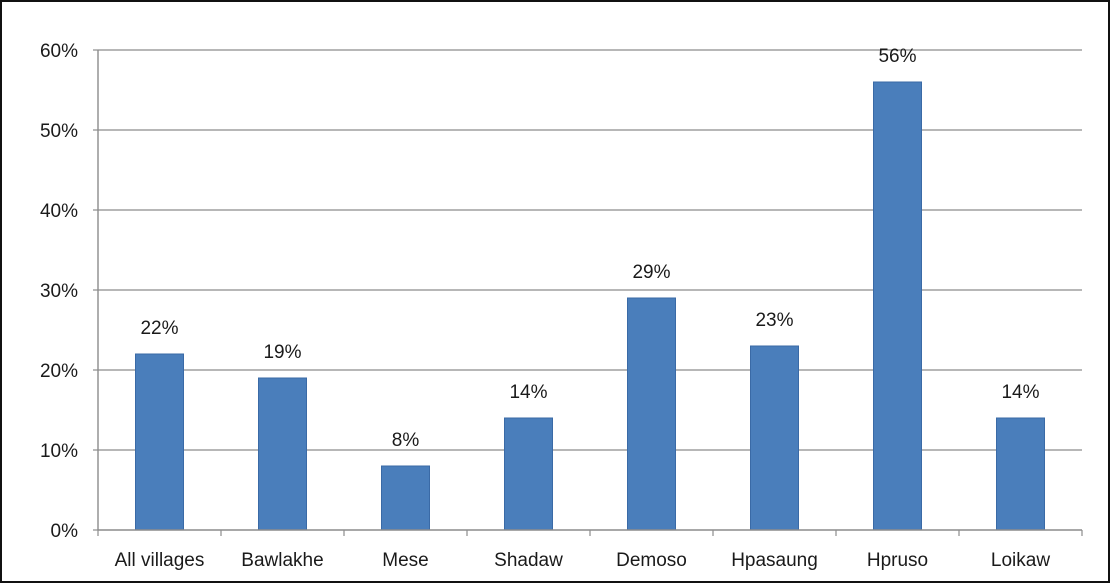 This screenshot has width=1110, height=583. I want to click on bar-value-label: 19%, so click(282, 352).